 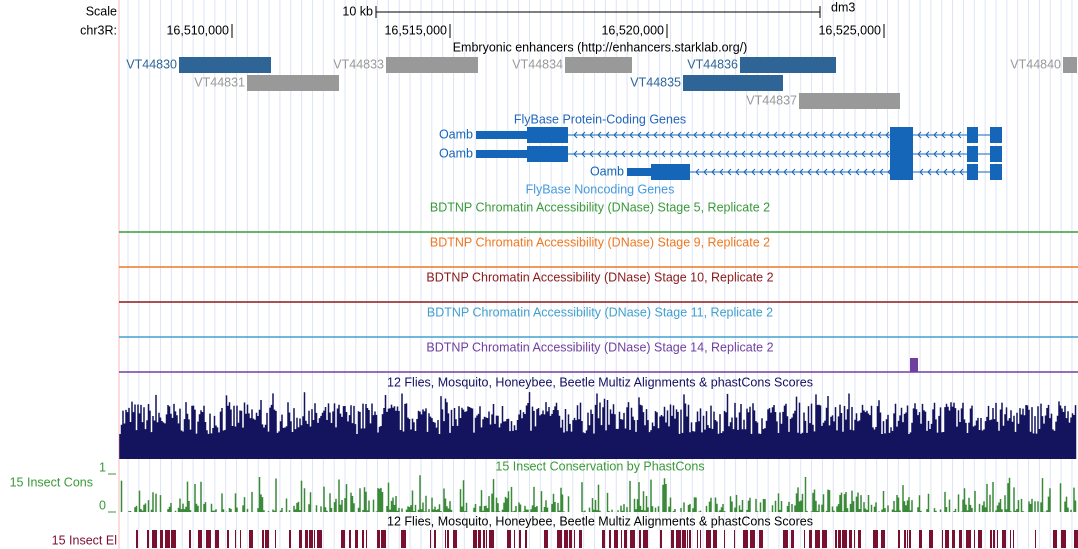 What do you see at coordinates (357, 11) in the screenshot?
I see `scale-span: 10 kb` at bounding box center [357, 11].